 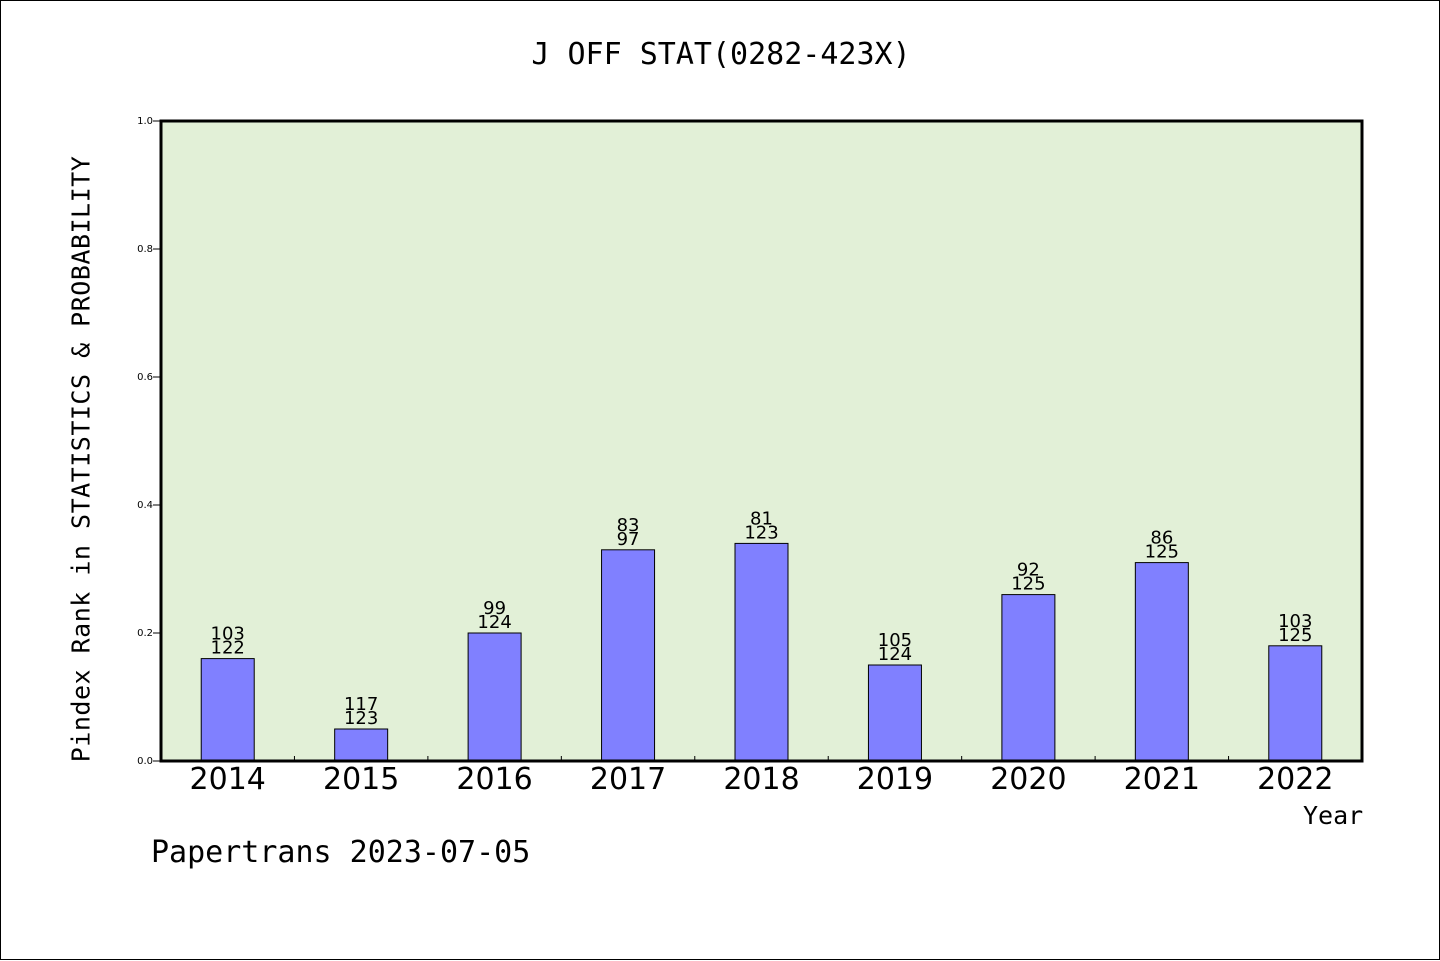 What do you see at coordinates (145, 377) in the screenshot?
I see `y-tick-label: 0.6` at bounding box center [145, 377].